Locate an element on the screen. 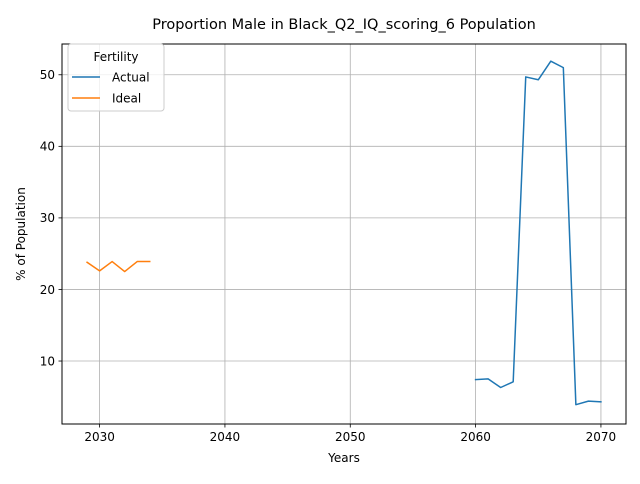 The width and height of the screenshot is (640, 484). x-tick-label: 2040 is located at coordinates (225, 437).